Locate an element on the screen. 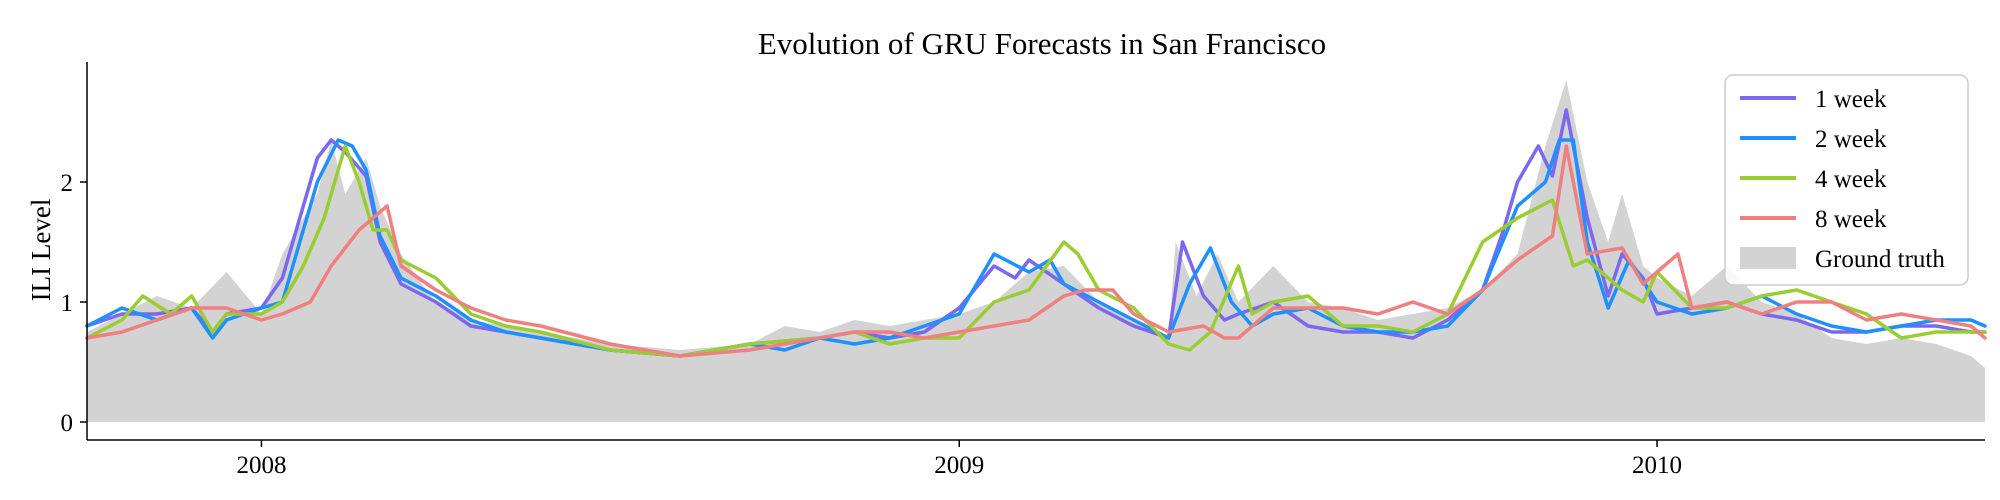 This screenshot has height=500, width=2000. legend-label: 8 week is located at coordinates (1851, 219).